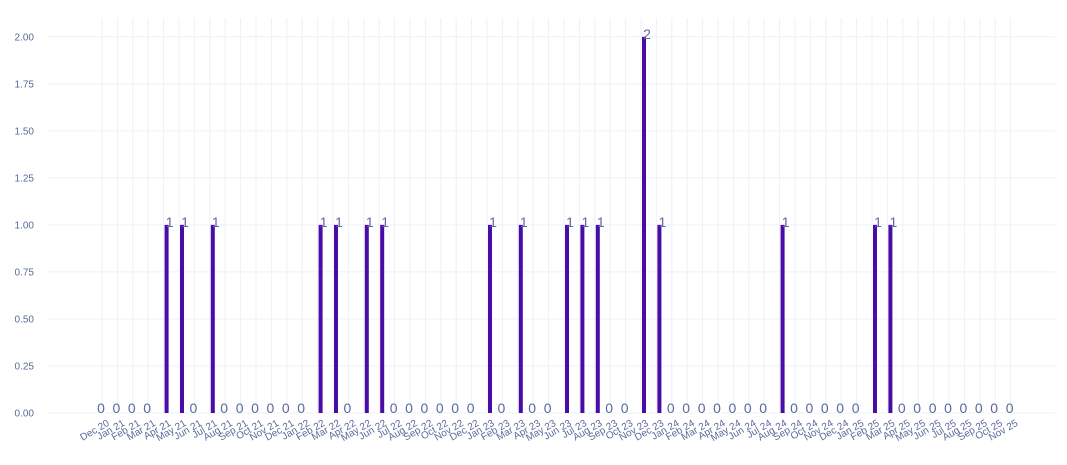 The width and height of the screenshot is (1067, 465). What do you see at coordinates (25, 319) in the screenshot?
I see `y-tick-label: 0.50` at bounding box center [25, 319].